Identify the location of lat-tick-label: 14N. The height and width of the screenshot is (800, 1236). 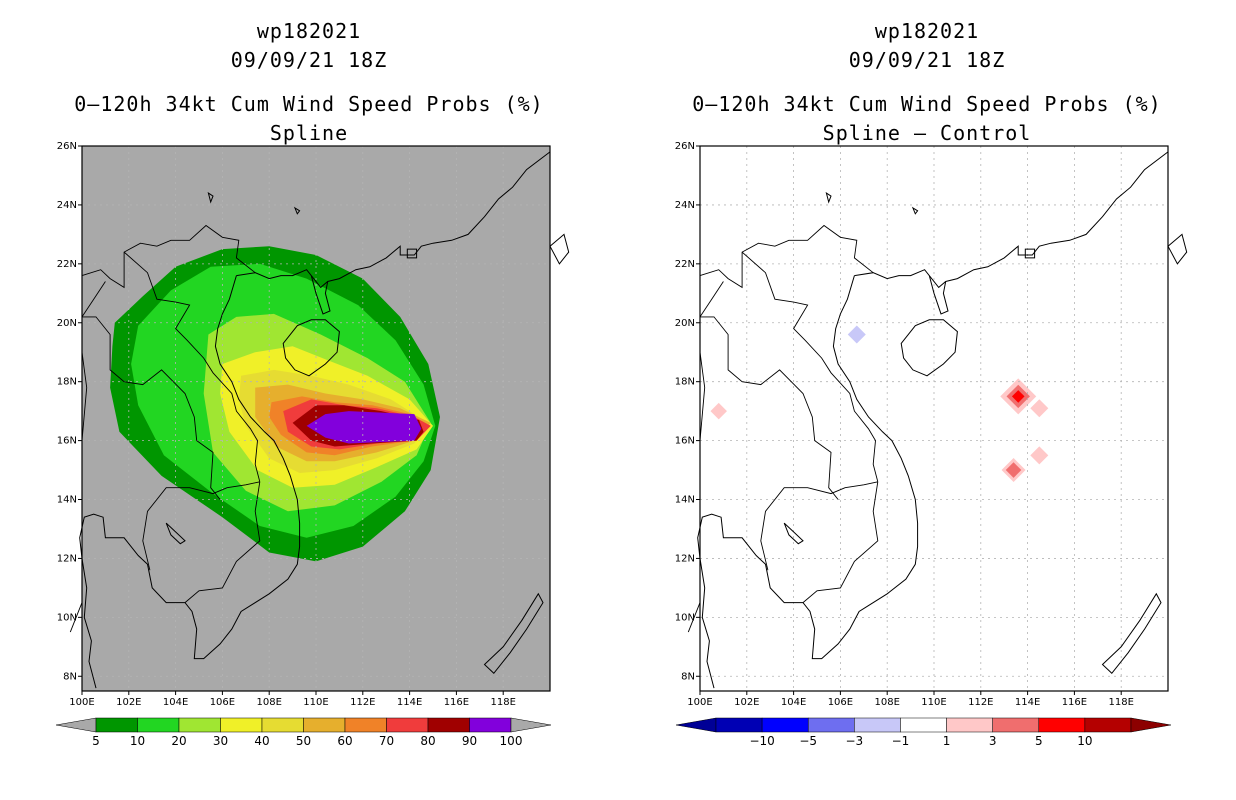
(67, 500).